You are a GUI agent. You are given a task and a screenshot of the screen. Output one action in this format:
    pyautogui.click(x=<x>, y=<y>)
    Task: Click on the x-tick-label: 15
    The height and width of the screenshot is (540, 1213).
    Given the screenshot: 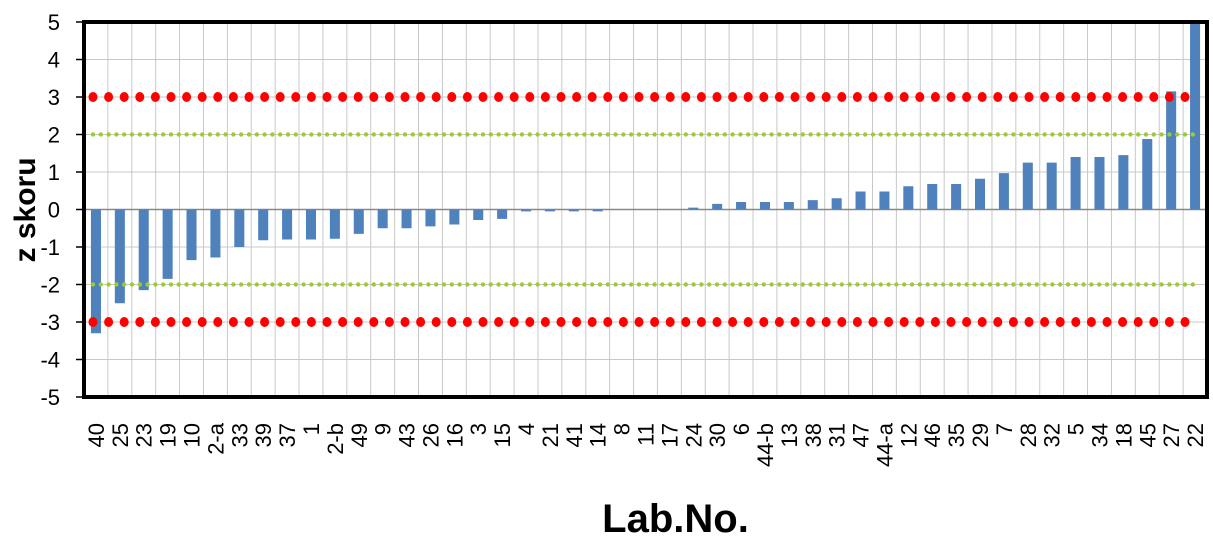 What is the action you would take?
    pyautogui.click(x=502, y=435)
    